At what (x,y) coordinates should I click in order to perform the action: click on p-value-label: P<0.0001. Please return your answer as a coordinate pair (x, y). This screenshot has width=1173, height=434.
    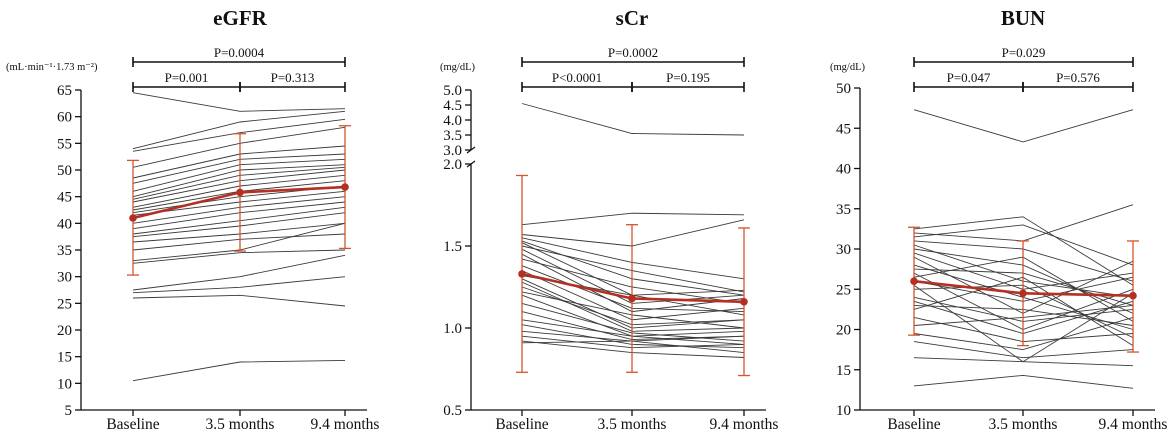
    Looking at the image, I should click on (577, 77).